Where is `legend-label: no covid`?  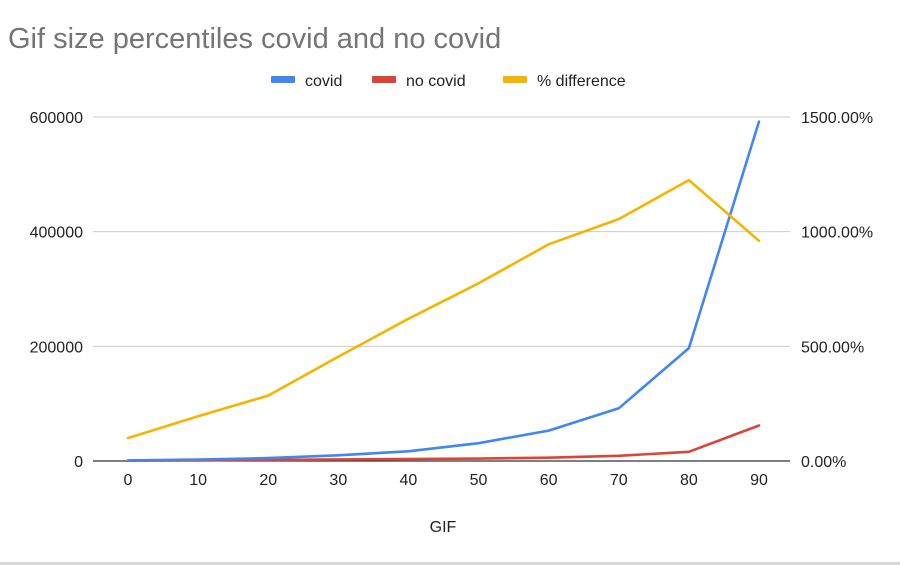
legend-label: no covid is located at coordinates (436, 81).